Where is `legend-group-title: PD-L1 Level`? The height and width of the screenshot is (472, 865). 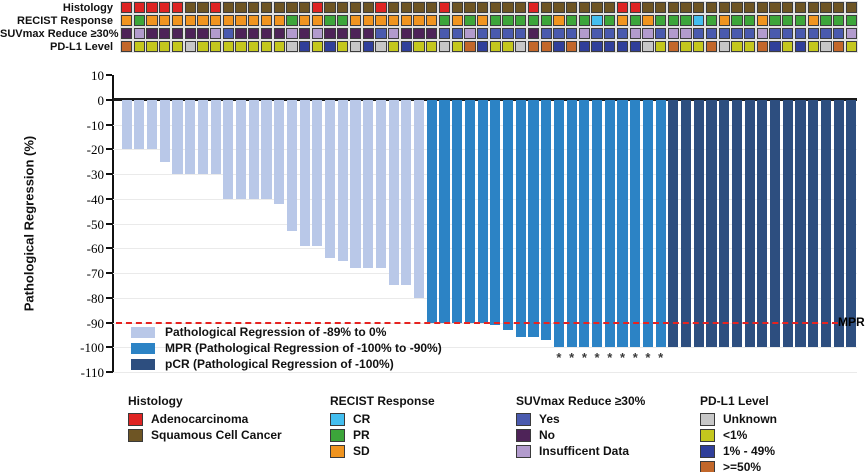 legend-group-title: PD-L1 Level is located at coordinates (734, 401).